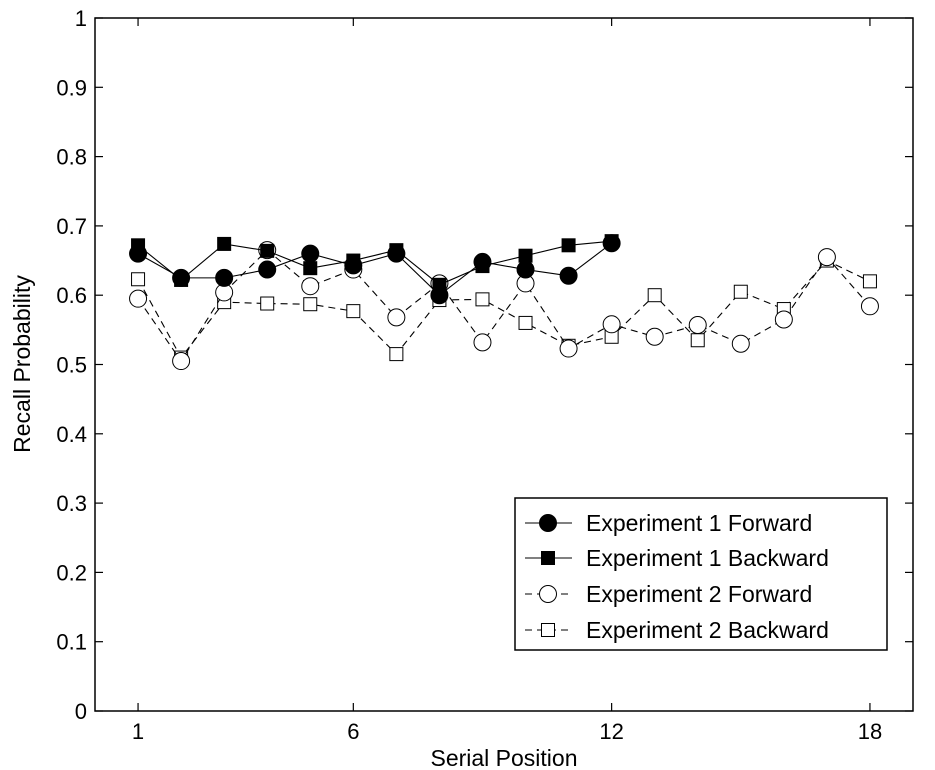  What do you see at coordinates (71, 87) in the screenshot?
I see `y-tick-label: 0.9` at bounding box center [71, 87].